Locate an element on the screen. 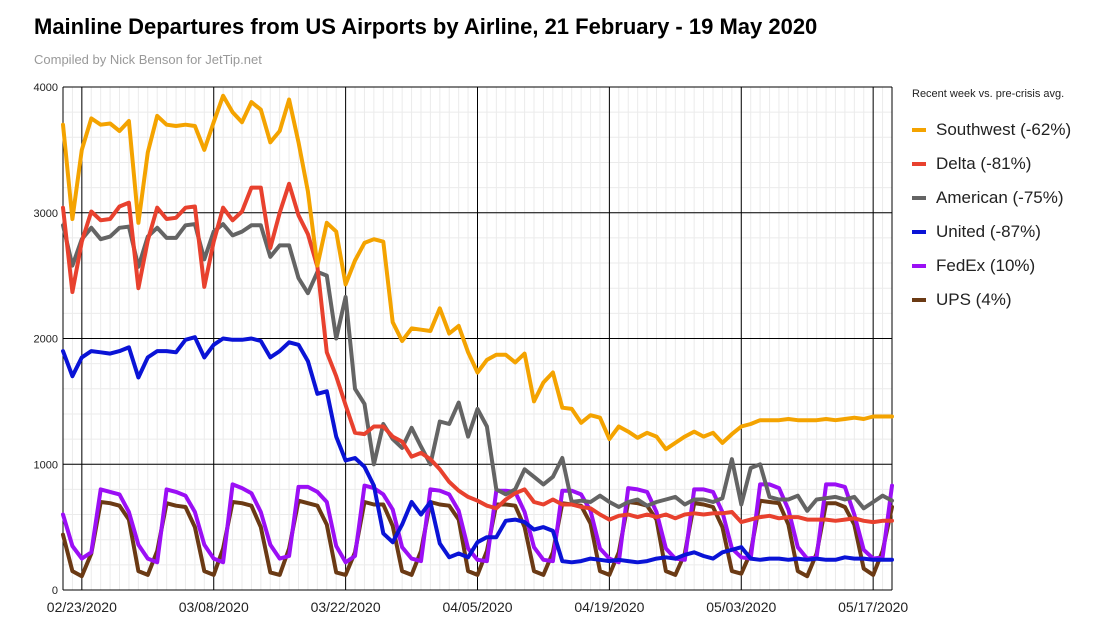 Image resolution: width=1111 pixels, height=639 pixels. legend-item-american: American (-75%) is located at coordinates (991, 198).